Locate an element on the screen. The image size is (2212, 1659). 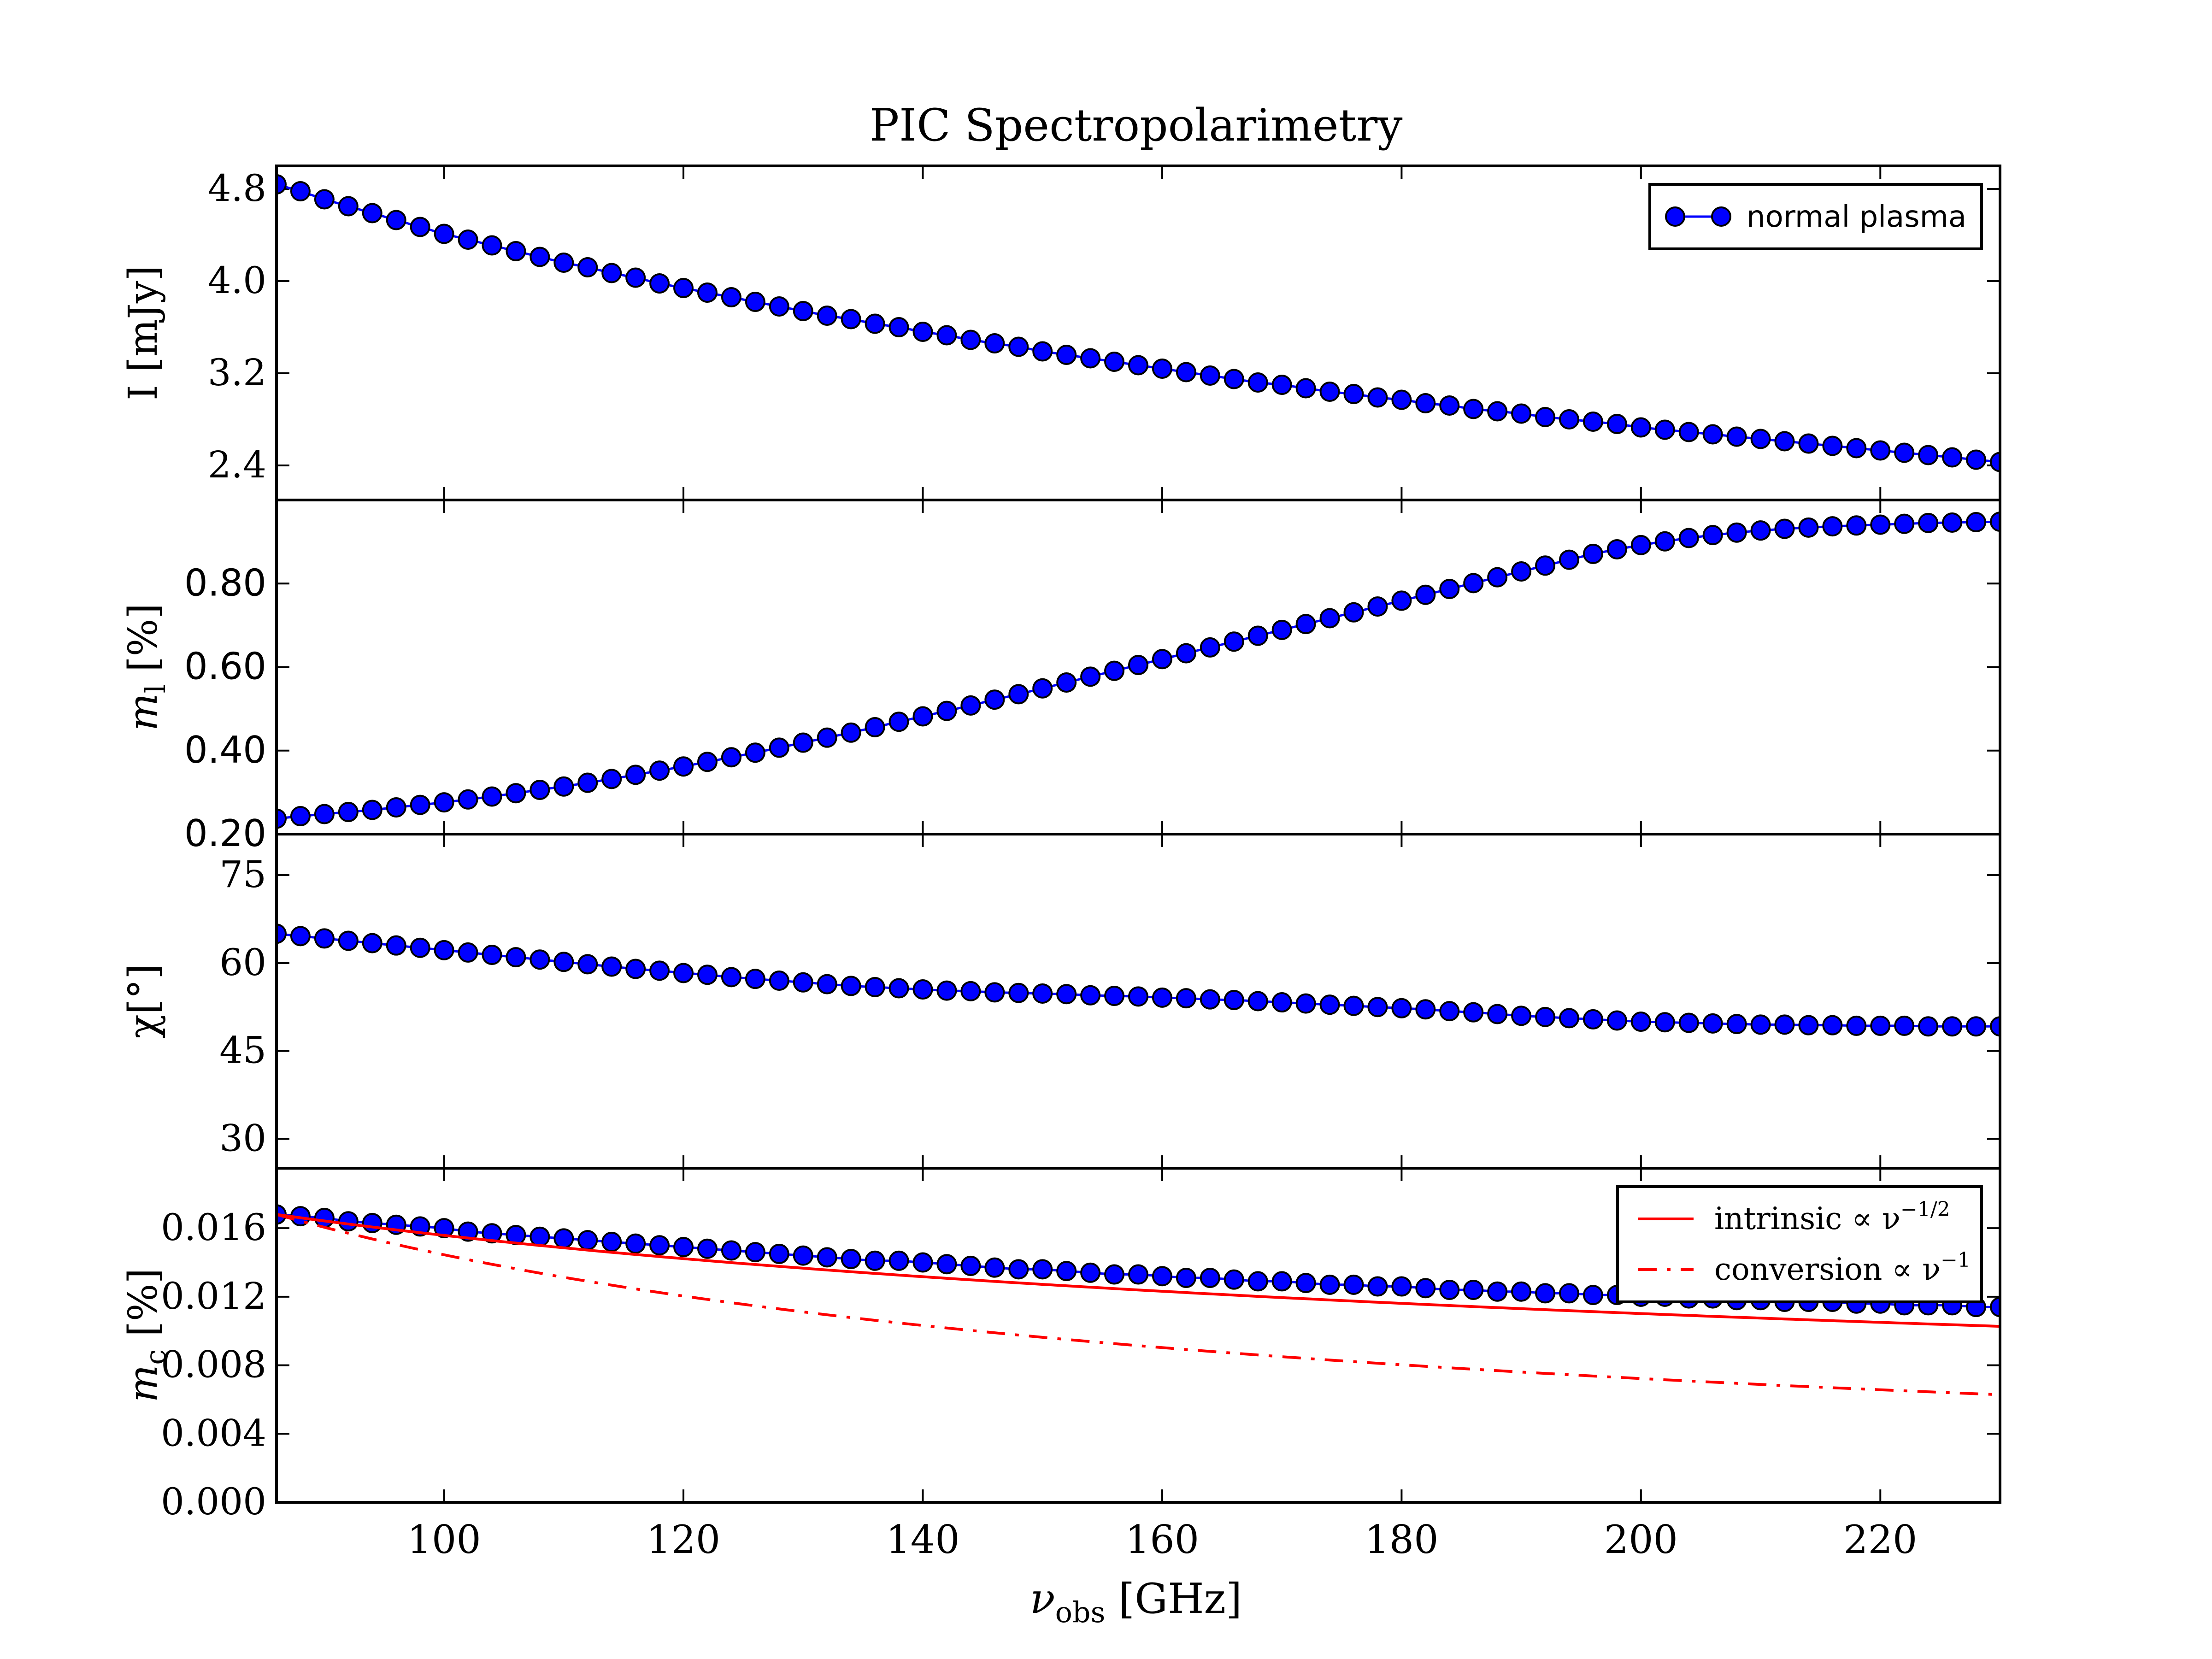
x-tick-label: 160 is located at coordinates (1162, 1539).